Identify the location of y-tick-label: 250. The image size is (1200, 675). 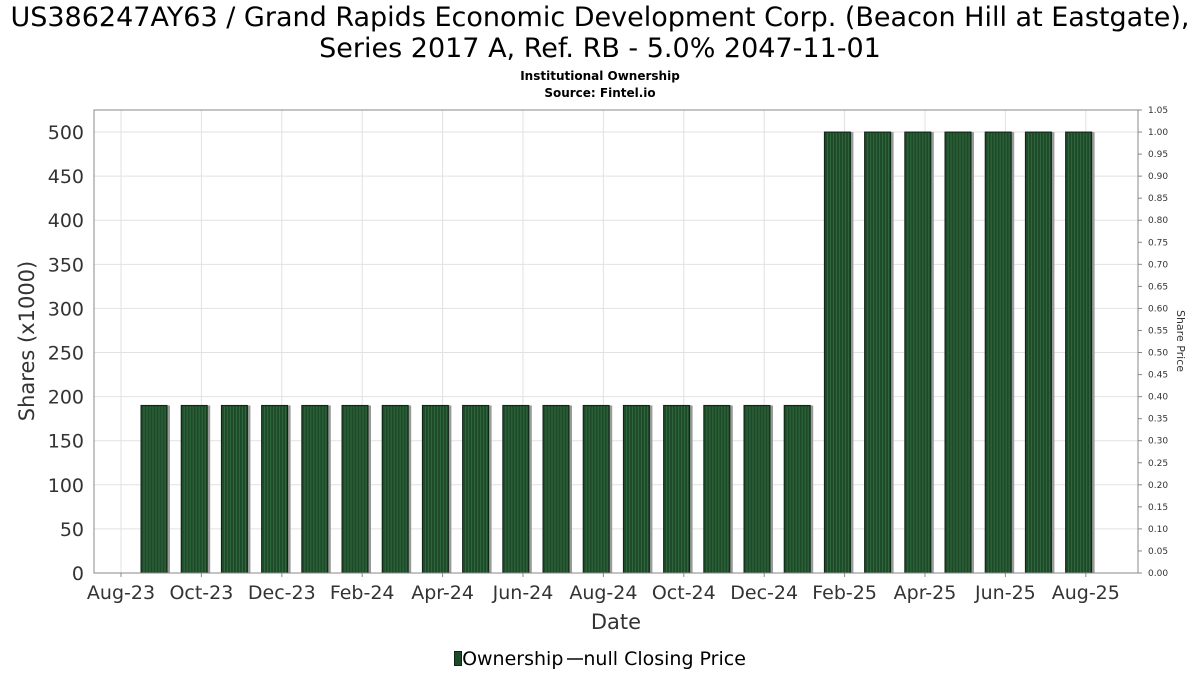
(66, 354).